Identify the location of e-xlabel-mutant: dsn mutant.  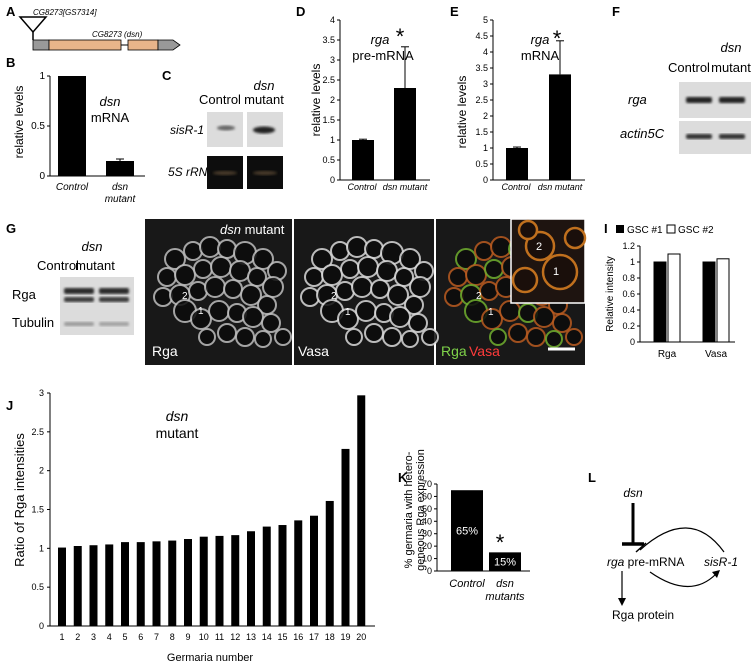
(560, 187).